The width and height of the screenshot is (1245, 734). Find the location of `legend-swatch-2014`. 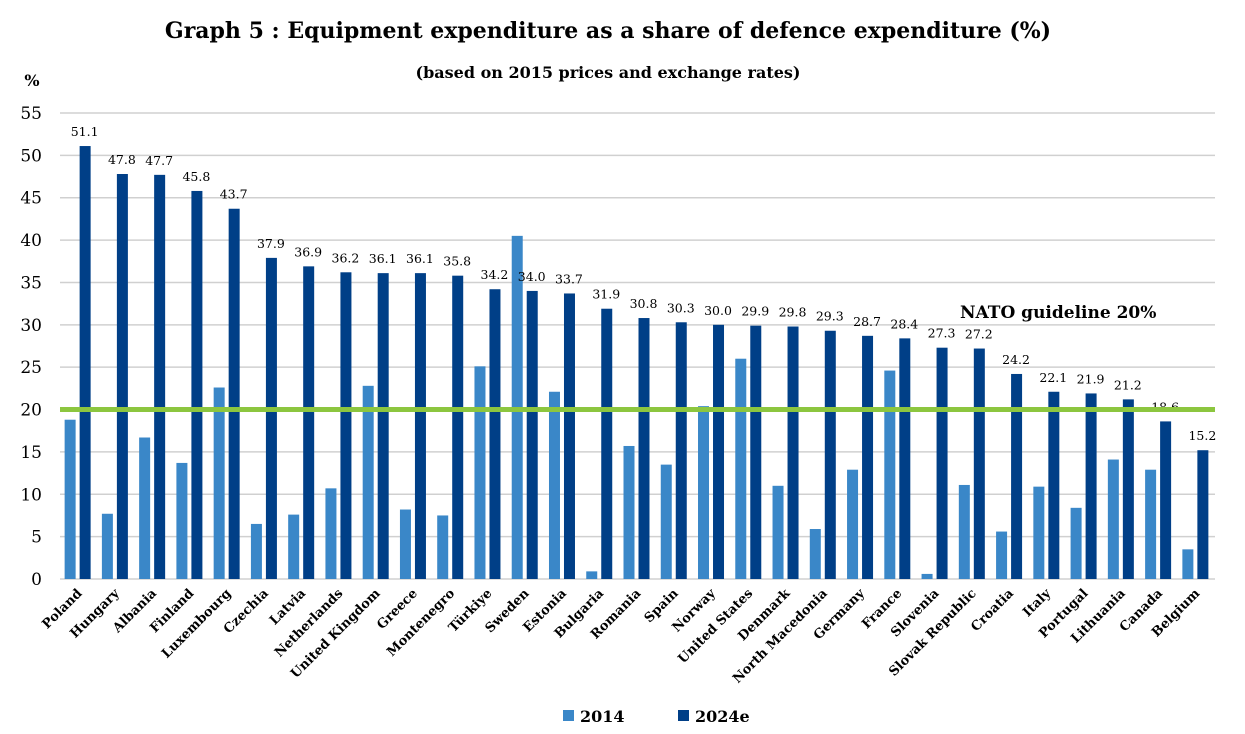

legend-swatch-2014 is located at coordinates (568, 715).